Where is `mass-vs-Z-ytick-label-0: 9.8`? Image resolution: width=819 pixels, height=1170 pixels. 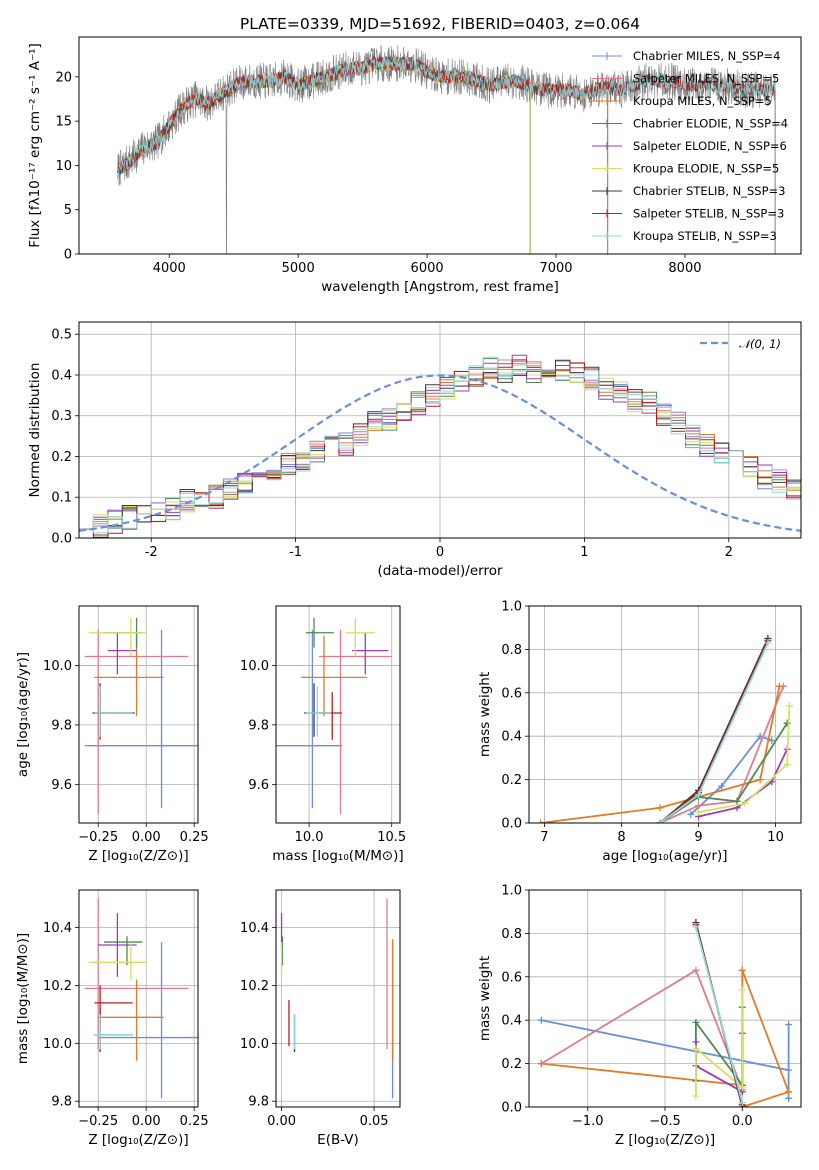 mass-vs-Z-ytick-label-0: 9.8 is located at coordinates (61, 1102).